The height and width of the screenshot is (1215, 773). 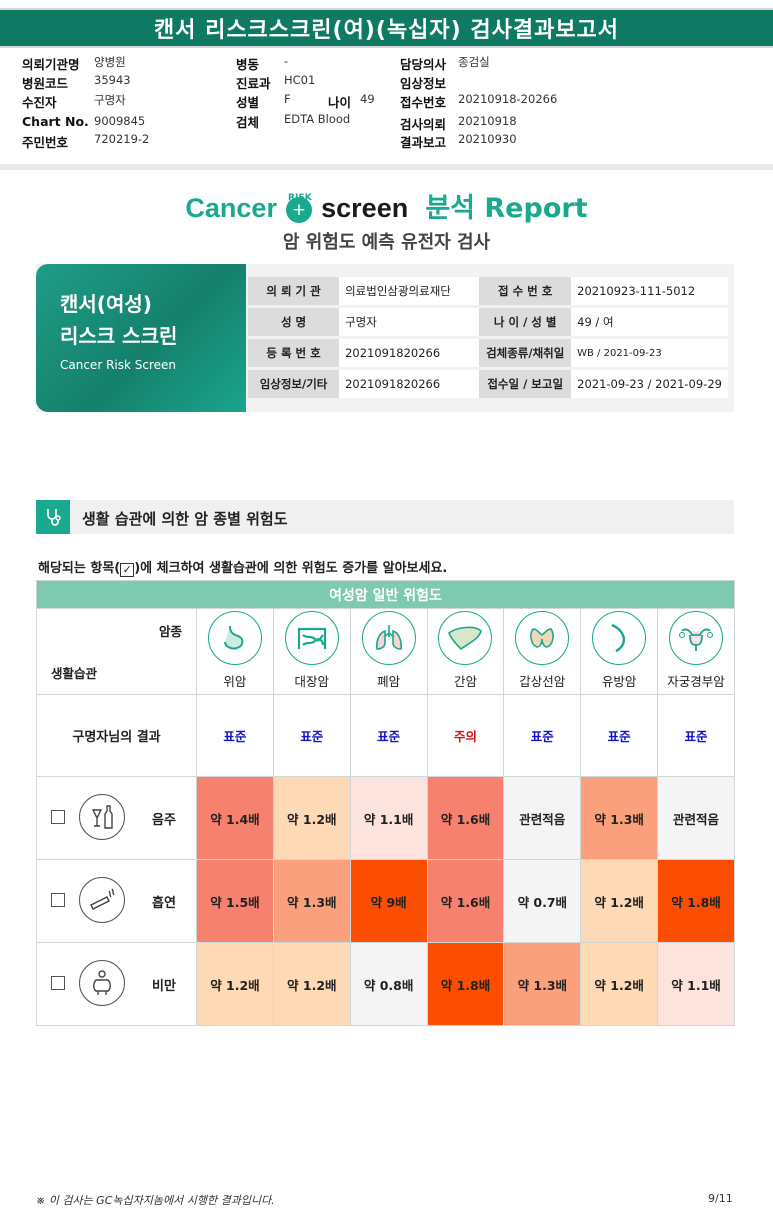 I want to click on risk-cell: 약 1.6배, so click(x=465, y=901).